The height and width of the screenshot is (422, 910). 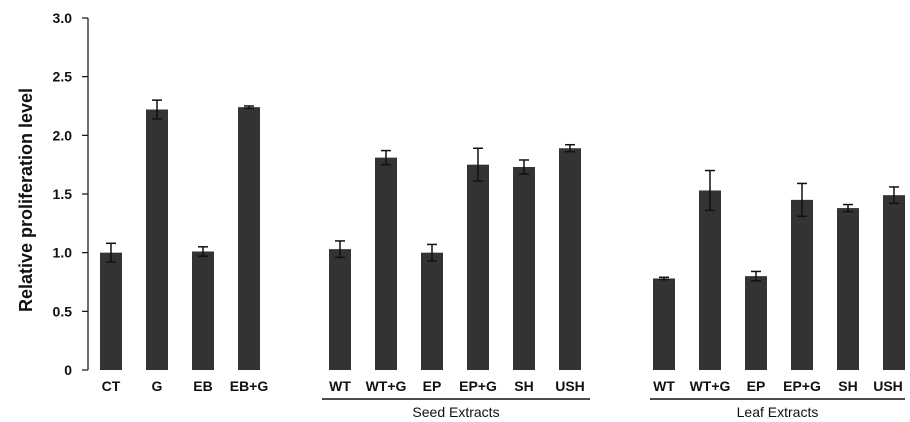 I want to click on y-tick-label: 2.0, so click(x=63, y=135).